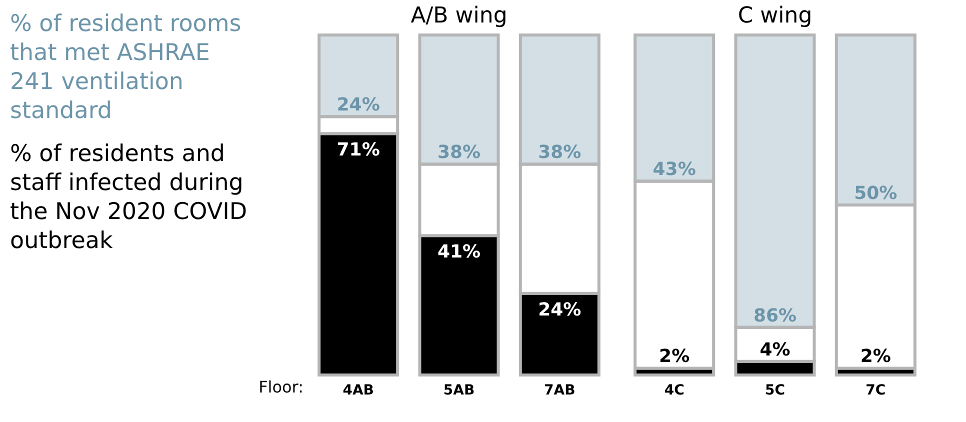 The image size is (966, 422). Describe the element at coordinates (775, 390) in the screenshot. I see `x-tick-label: 5C` at that location.